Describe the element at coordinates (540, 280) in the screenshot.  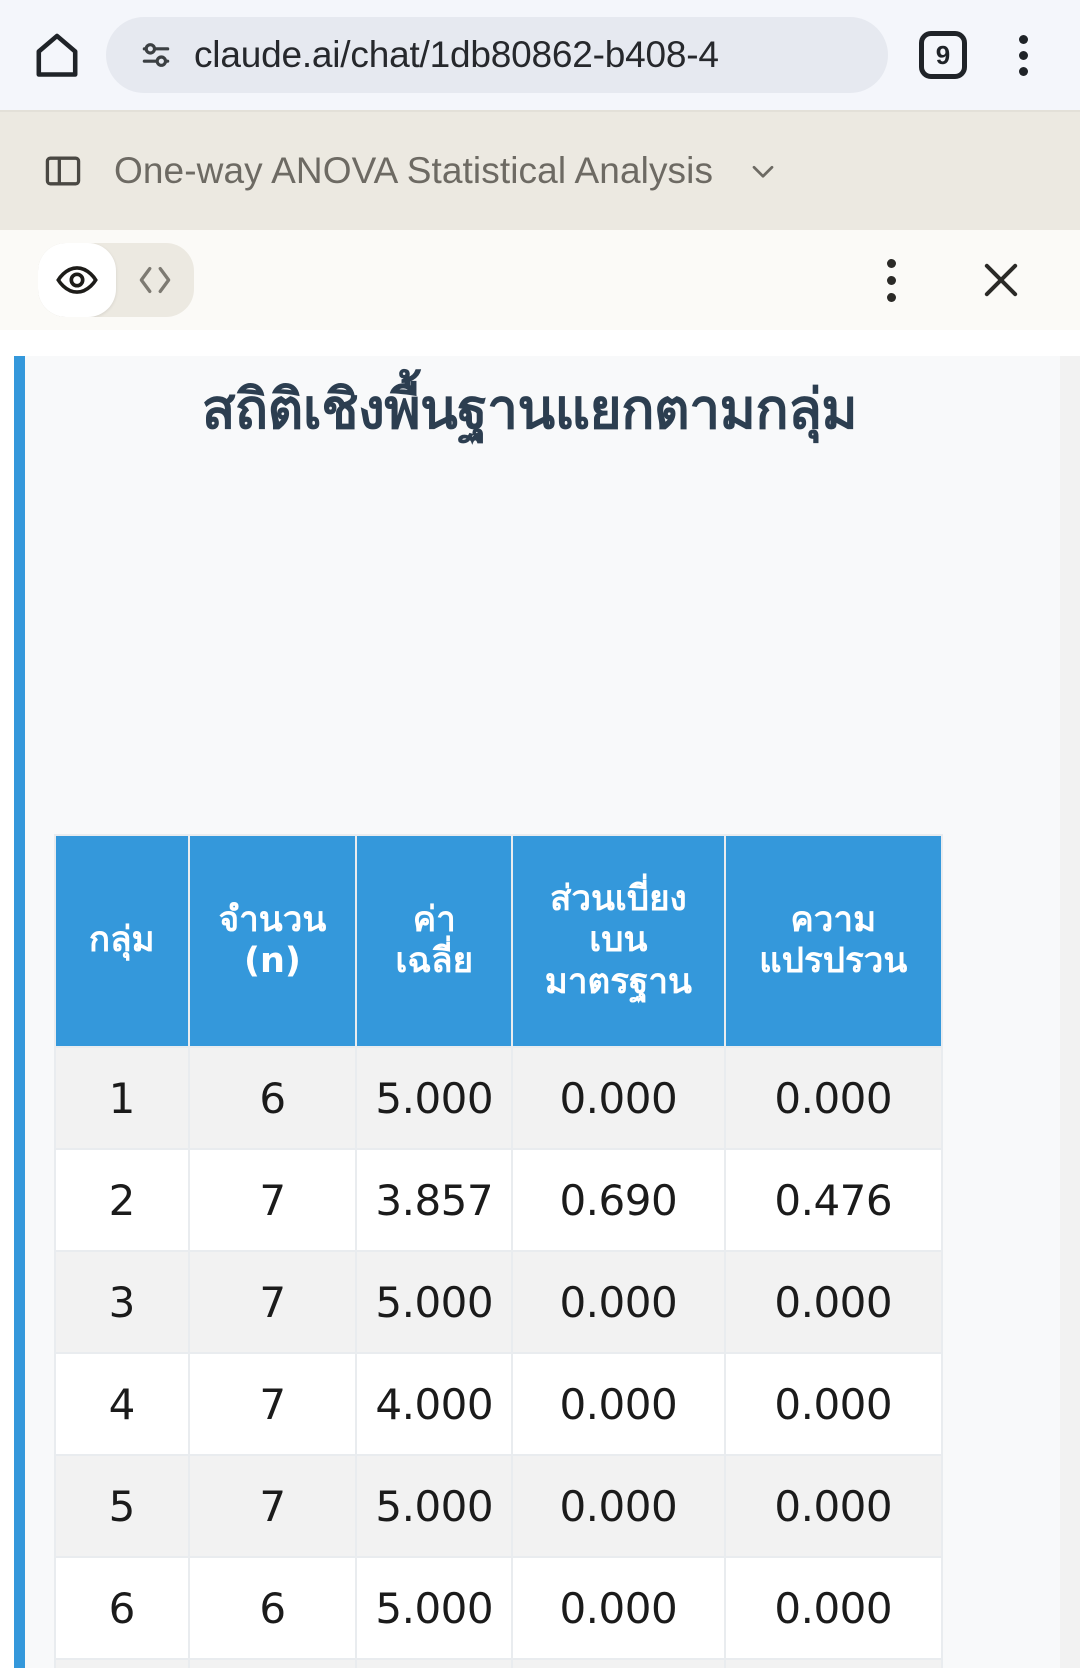
I see `artifact-toolbar` at that location.